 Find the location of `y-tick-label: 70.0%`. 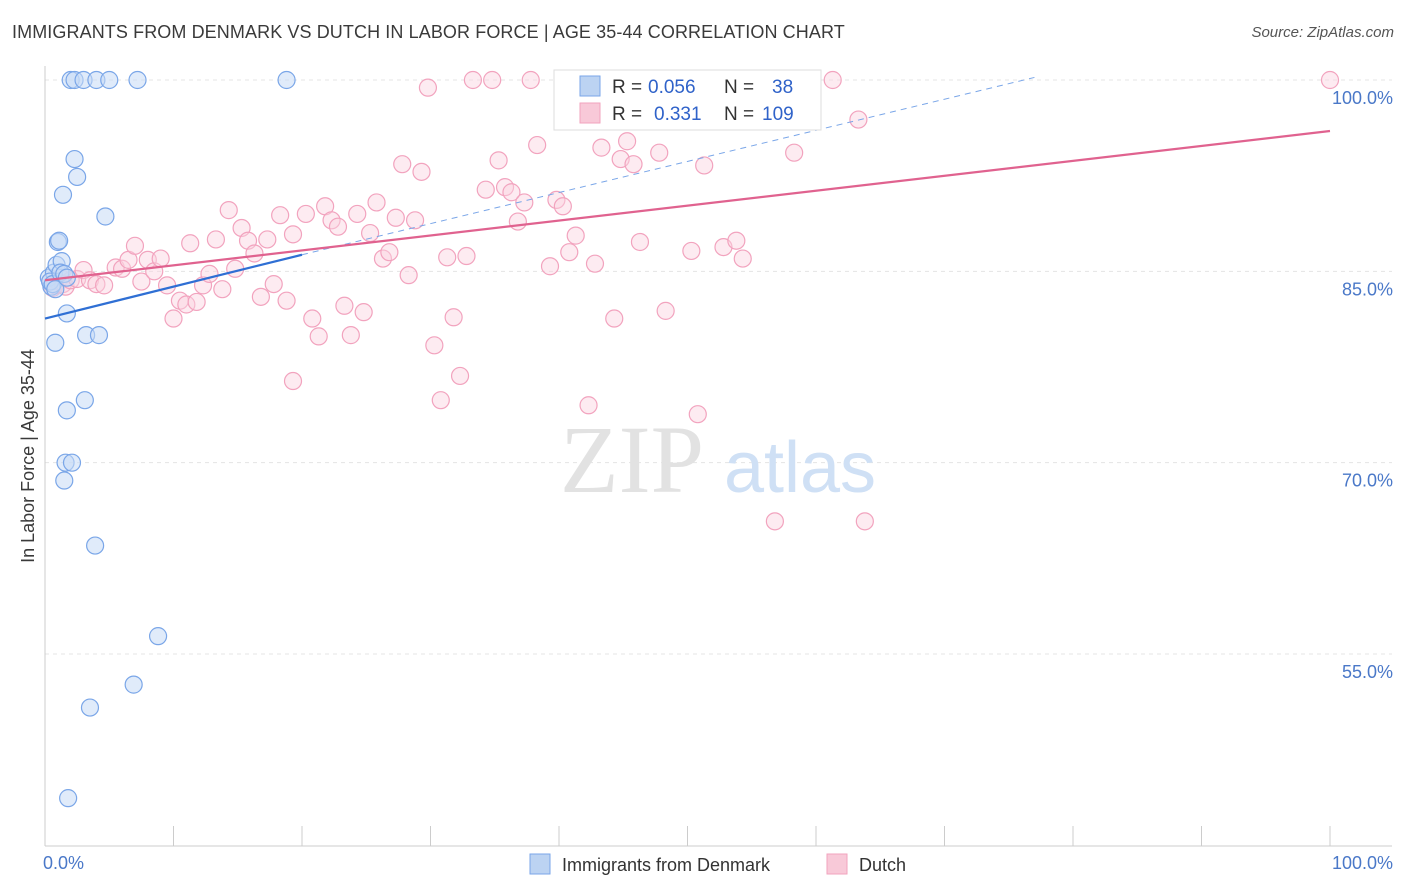

y-tick-label: 70.0% is located at coordinates (1367, 481).